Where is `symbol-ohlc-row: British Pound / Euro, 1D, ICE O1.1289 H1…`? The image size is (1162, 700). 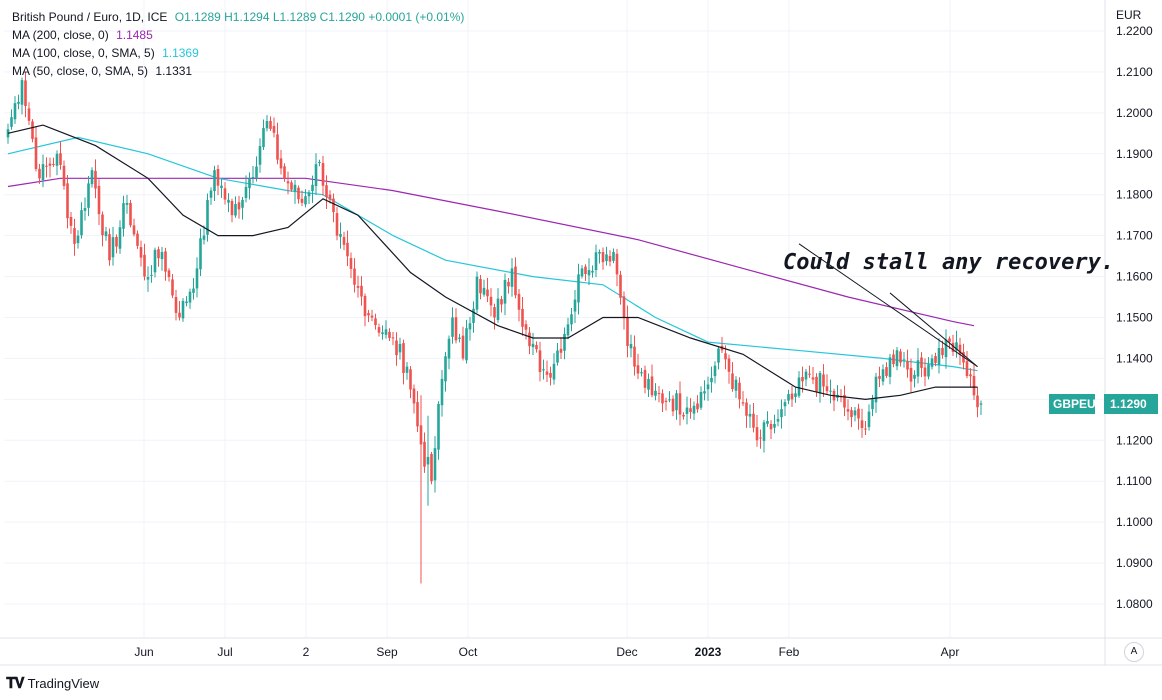
symbol-ohlc-row: British Pound / Euro, 1D, ICE O1.1289 H1… is located at coordinates (238, 17).